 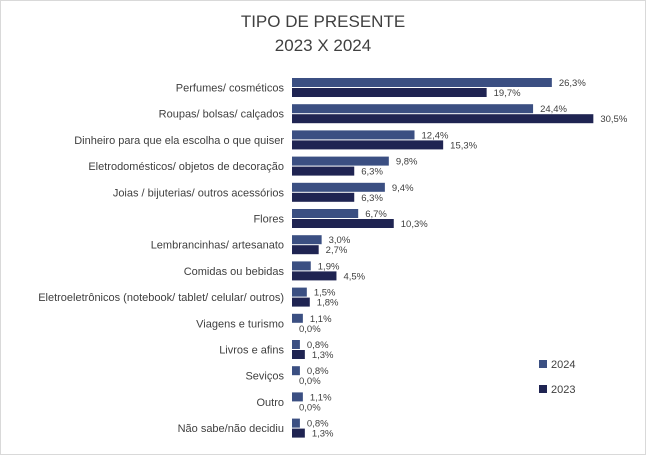 I want to click on data-label: 24,4%, so click(x=553, y=109).